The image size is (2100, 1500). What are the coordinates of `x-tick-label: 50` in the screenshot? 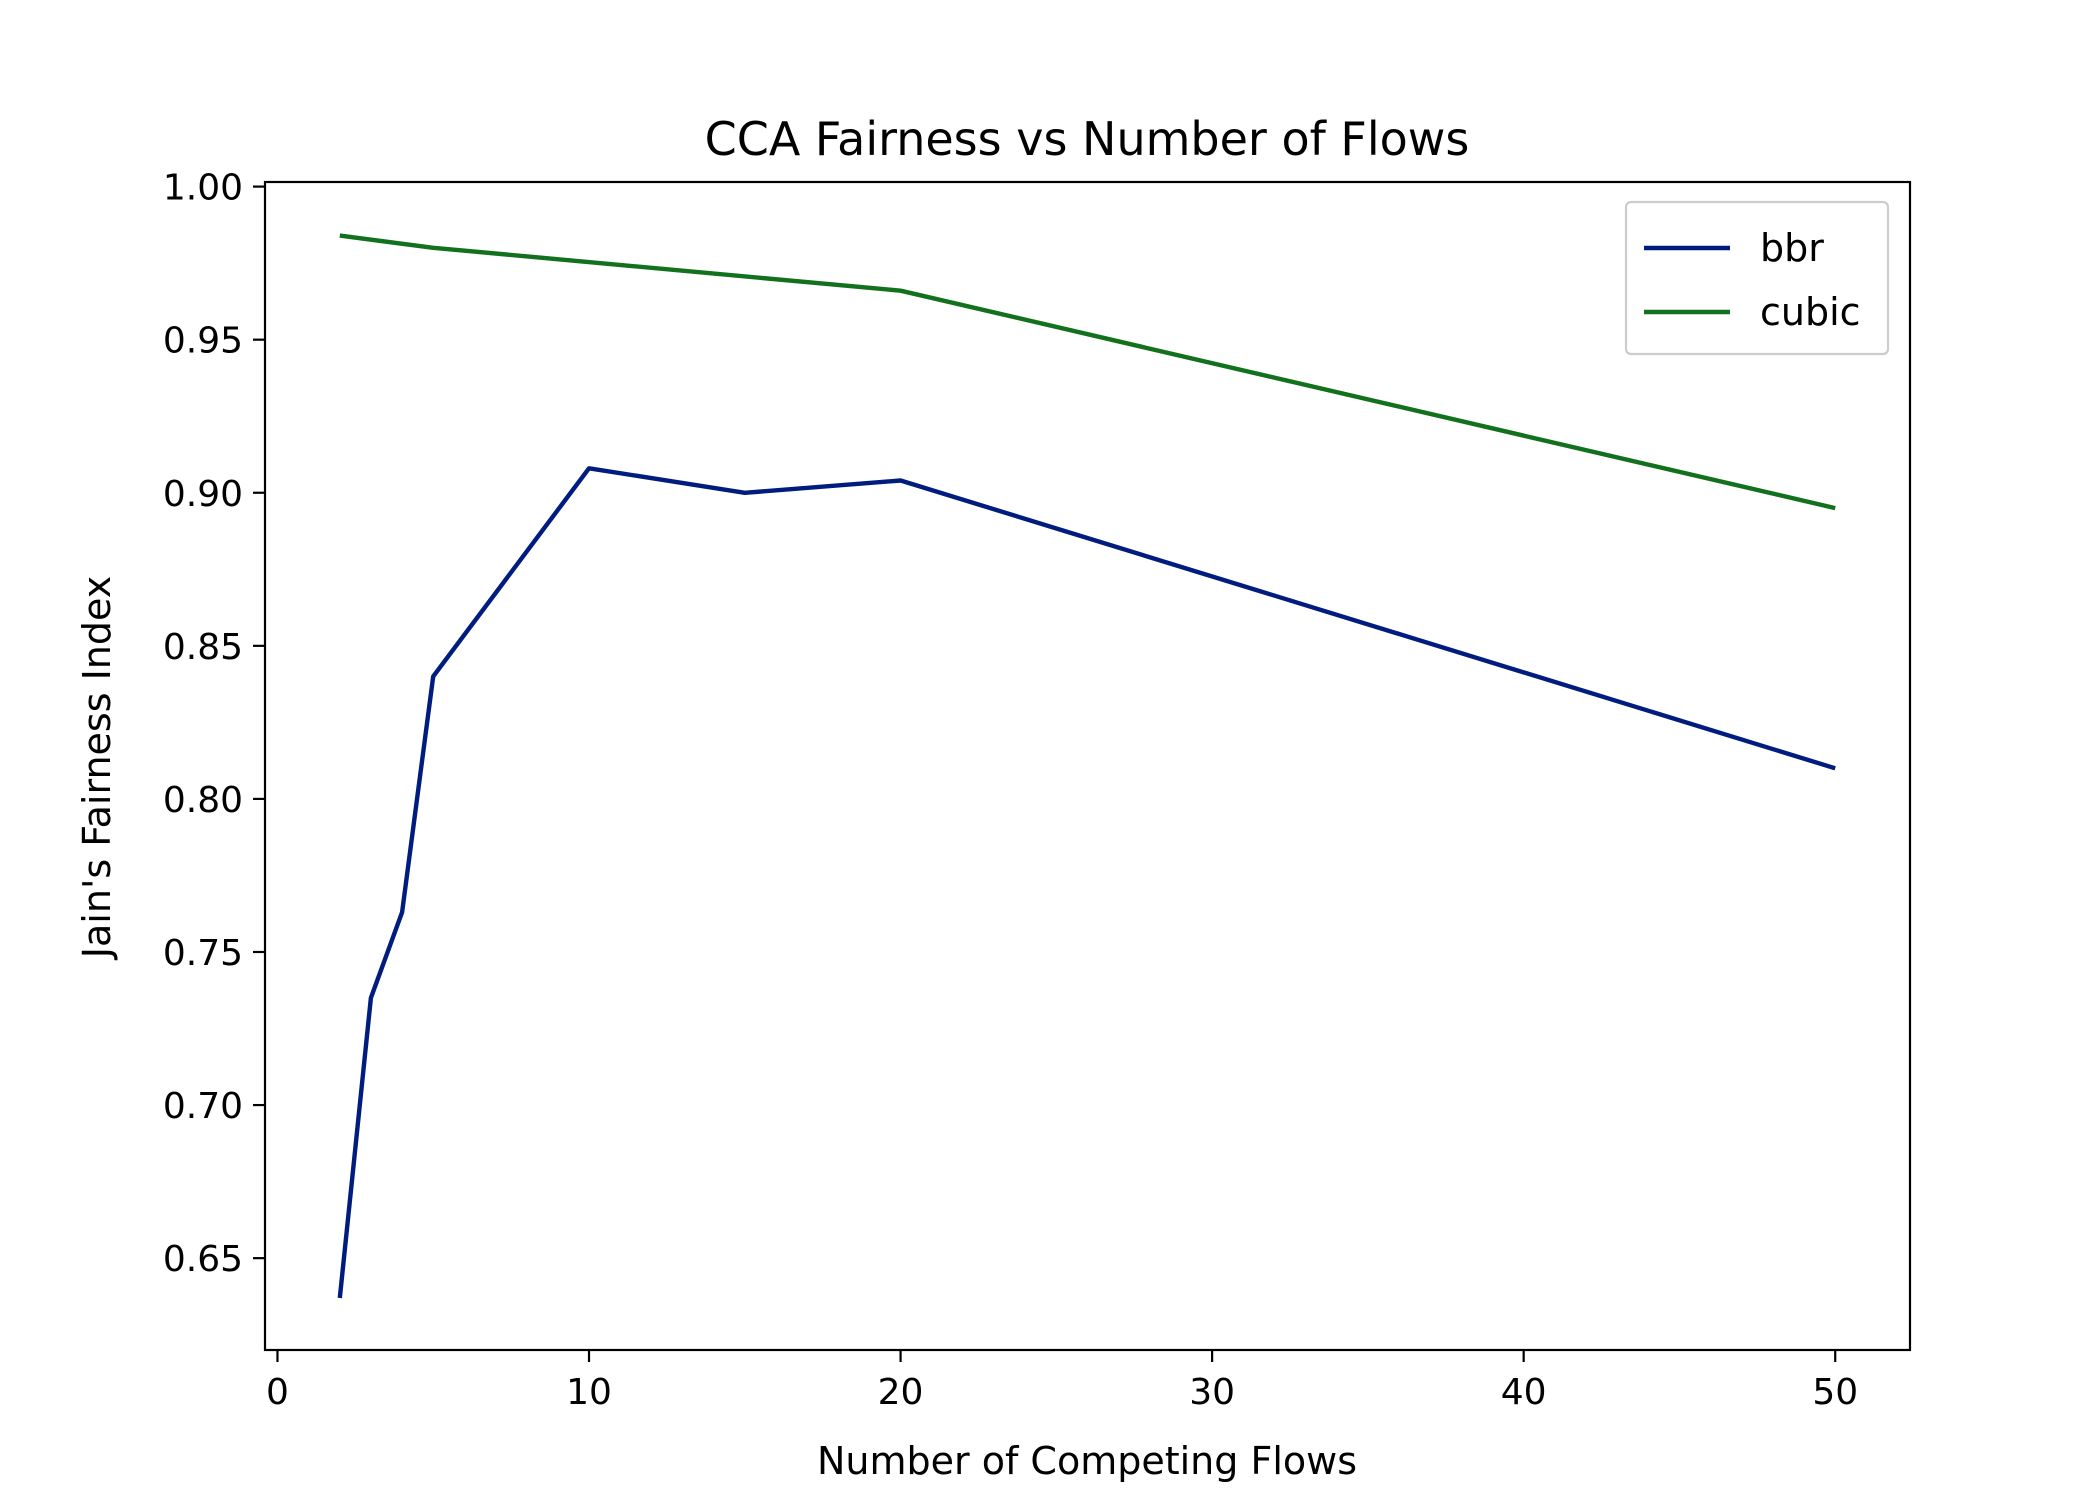 It's located at (1835, 1392).